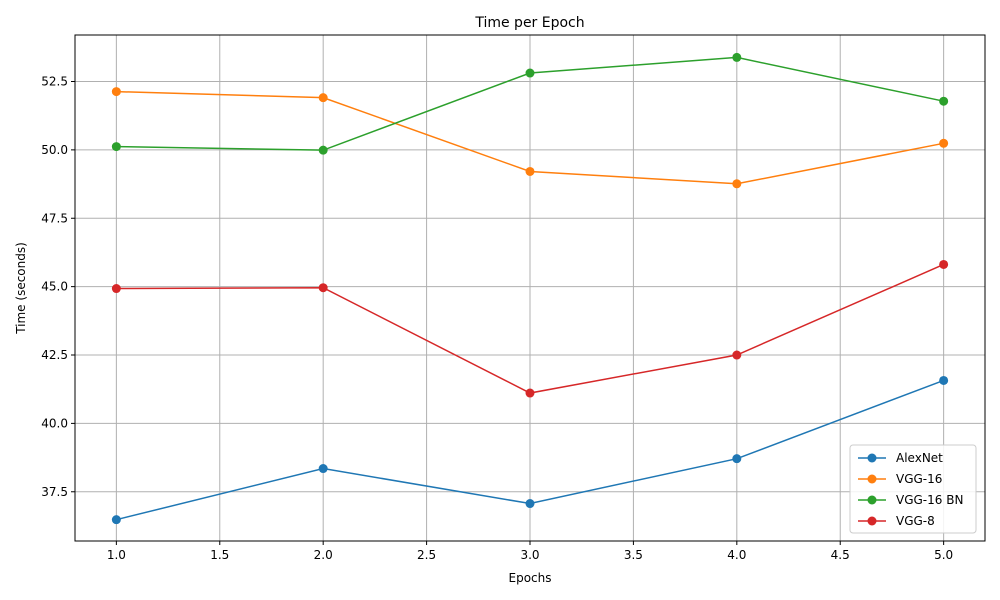  Describe the element at coordinates (929, 500) in the screenshot. I see `legend-label: VGG-16 BN` at that location.